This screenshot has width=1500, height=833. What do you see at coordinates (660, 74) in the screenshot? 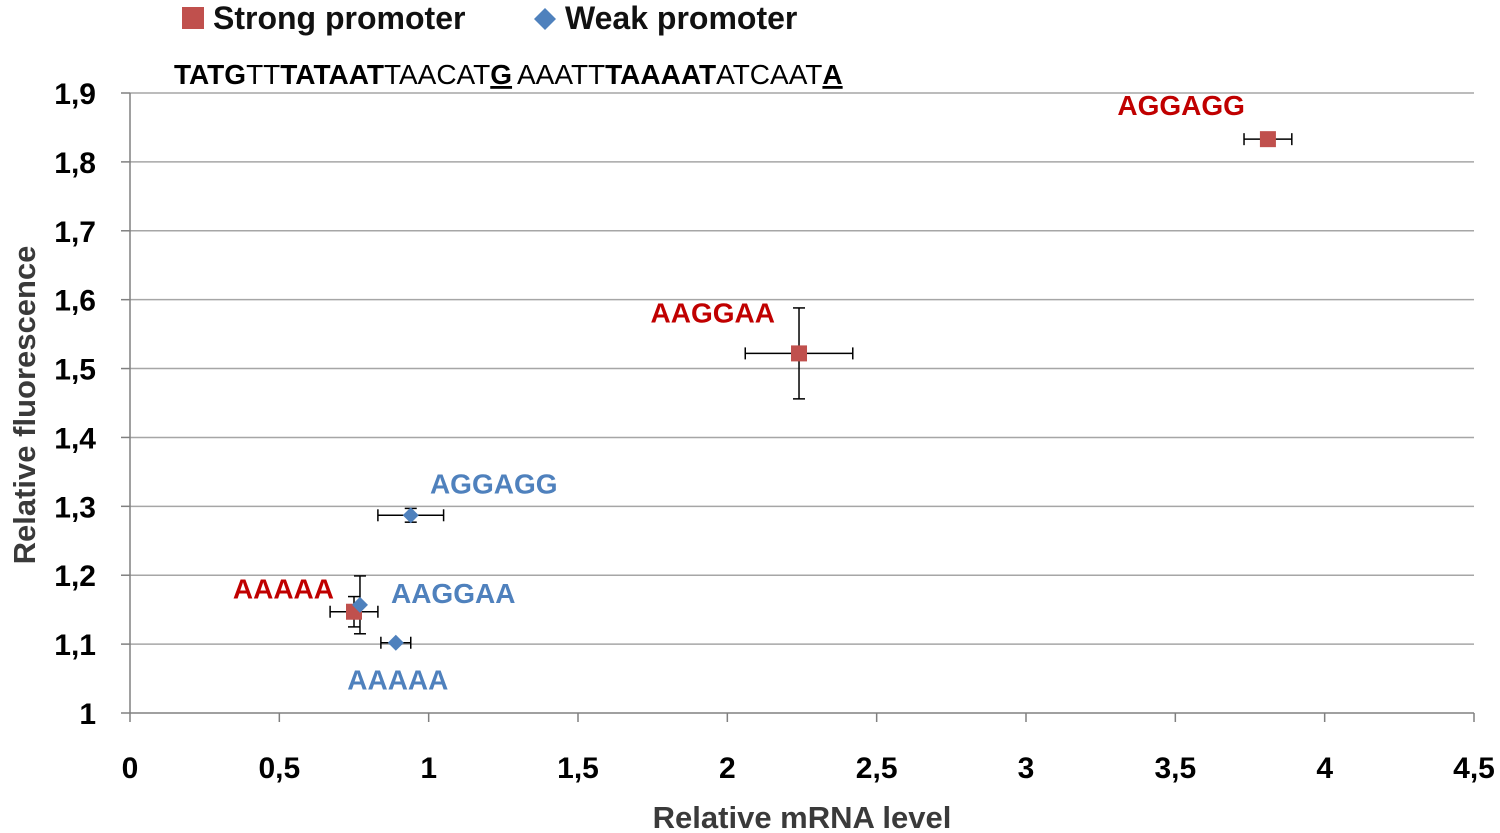
I see `sequence-segment: TAAAAT` at bounding box center [660, 74].